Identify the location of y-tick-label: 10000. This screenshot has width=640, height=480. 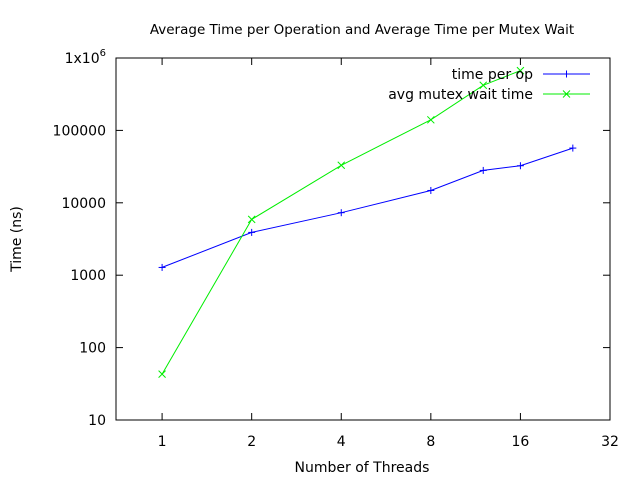
(83, 204).